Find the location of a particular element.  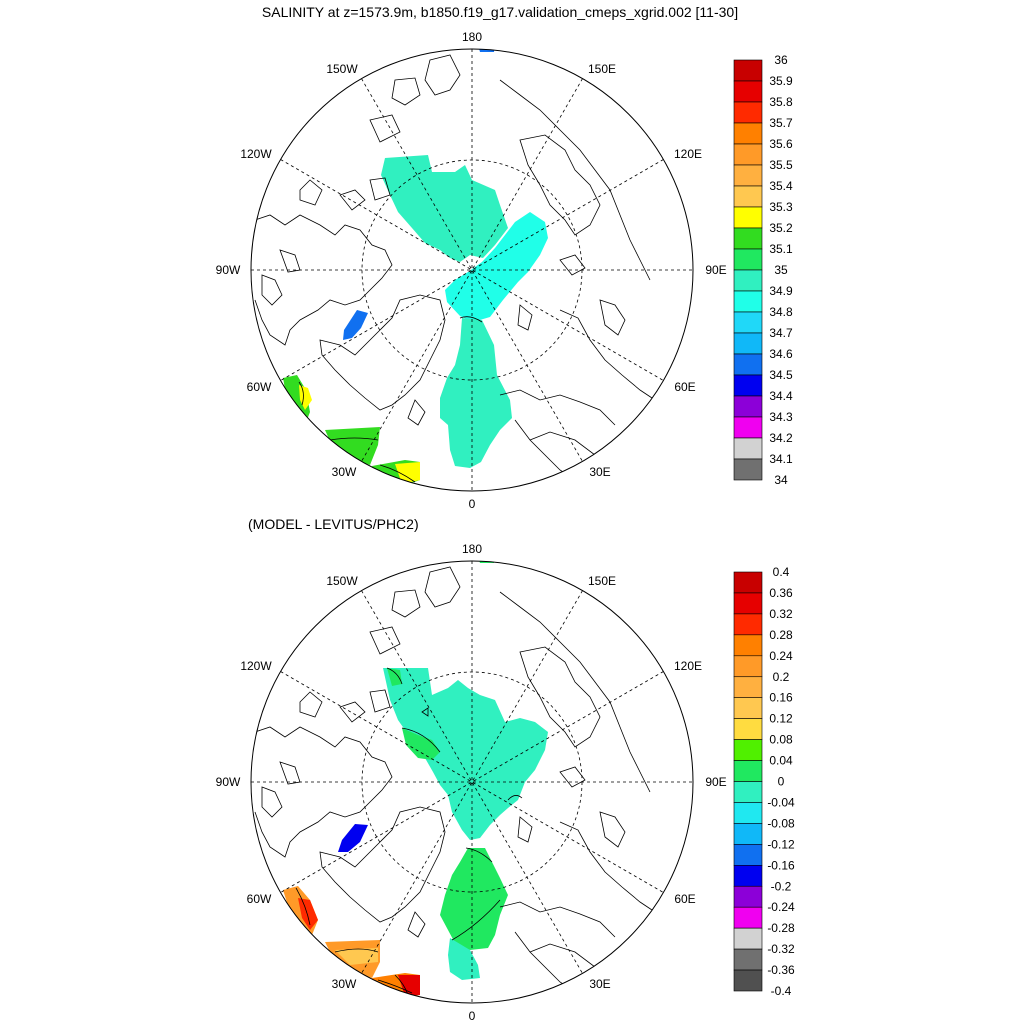

region-baffin-bay is located at coordinates (355, 325).